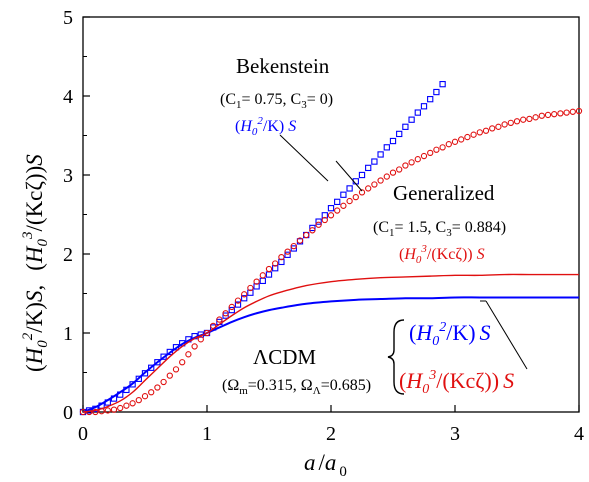 The height and width of the screenshot is (482, 589). I want to click on y-axis-title: (H02/K)S,(H03/(Kcζ))S, so click(35, 263).